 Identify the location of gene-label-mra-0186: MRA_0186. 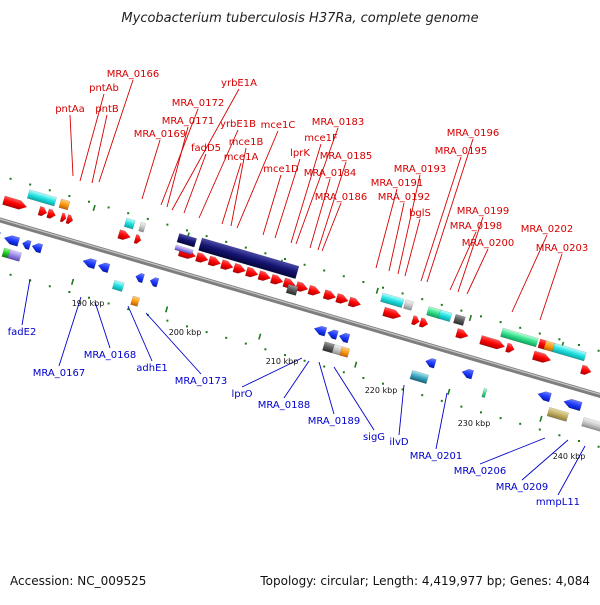
(341, 222).